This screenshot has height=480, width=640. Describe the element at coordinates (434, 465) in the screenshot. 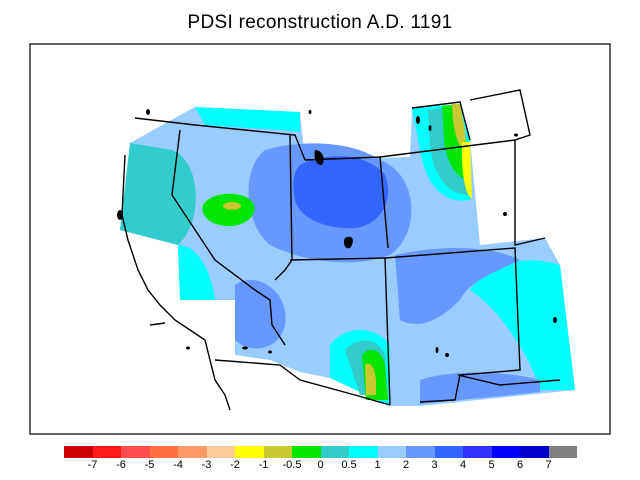

I see `colorbar-label: 3` at that location.